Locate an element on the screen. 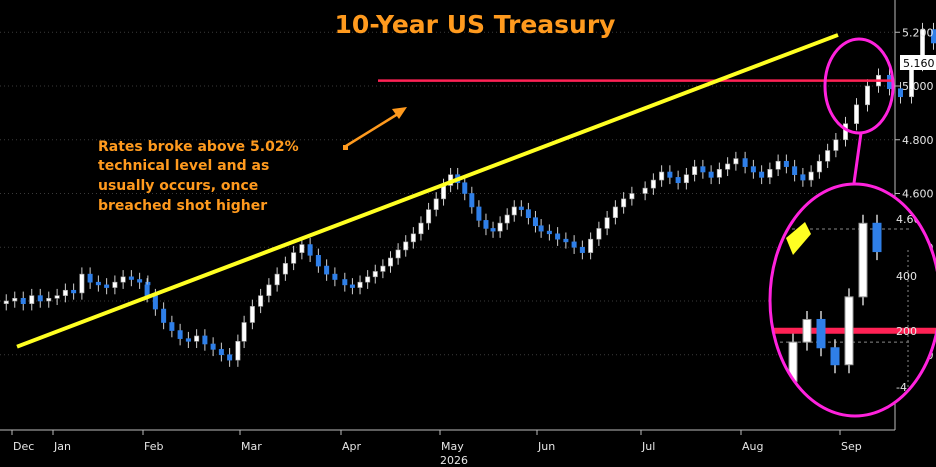 This screenshot has height=467, width=936. y-tick-label: 5.000 is located at coordinates (918, 86).